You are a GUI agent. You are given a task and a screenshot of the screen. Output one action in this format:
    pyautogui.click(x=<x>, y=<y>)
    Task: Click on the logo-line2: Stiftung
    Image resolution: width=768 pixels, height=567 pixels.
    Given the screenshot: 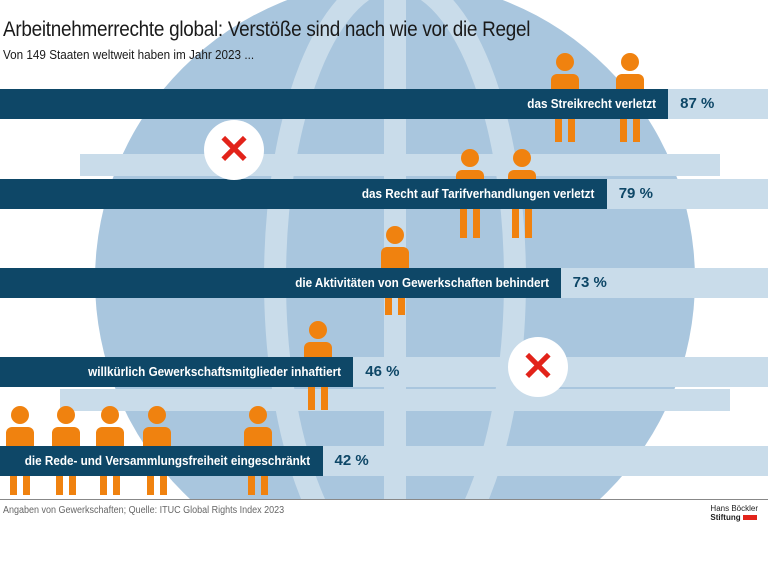 What is the action you would take?
    pyautogui.click(x=725, y=517)
    